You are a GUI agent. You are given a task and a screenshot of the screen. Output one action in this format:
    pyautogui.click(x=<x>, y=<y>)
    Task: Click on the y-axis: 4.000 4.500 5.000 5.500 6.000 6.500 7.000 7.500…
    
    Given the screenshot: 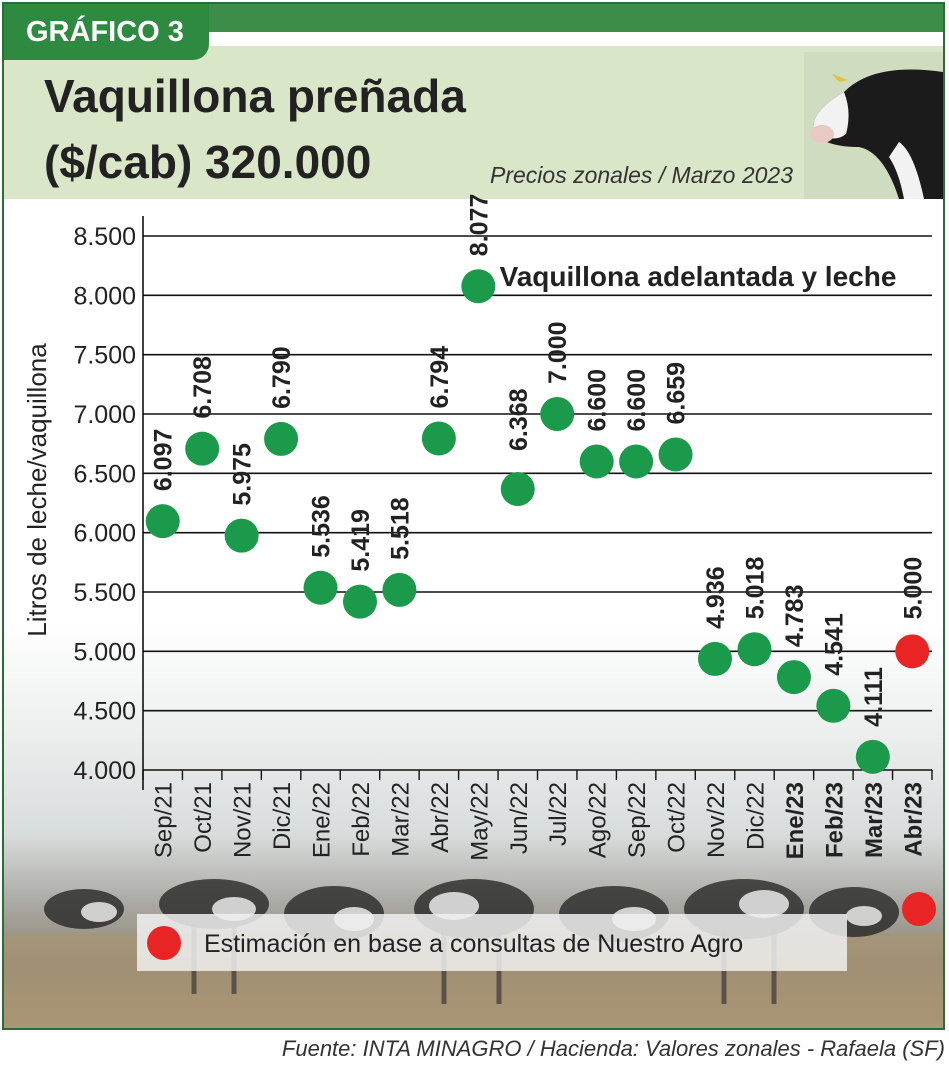 What is the action you would take?
    pyautogui.click(x=108, y=503)
    